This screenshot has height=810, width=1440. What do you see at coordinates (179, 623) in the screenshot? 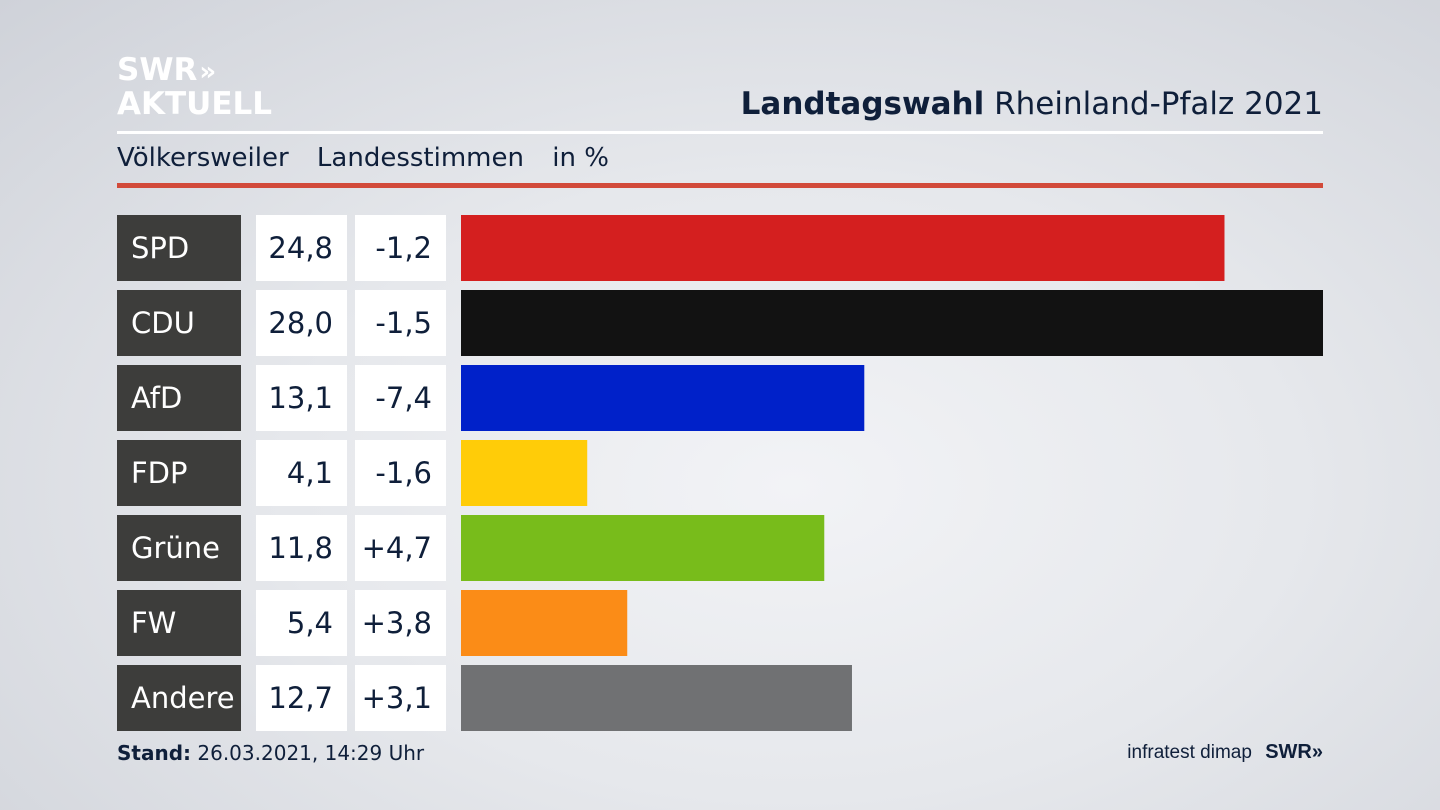
I see `party-label-box-fw` at bounding box center [179, 623].